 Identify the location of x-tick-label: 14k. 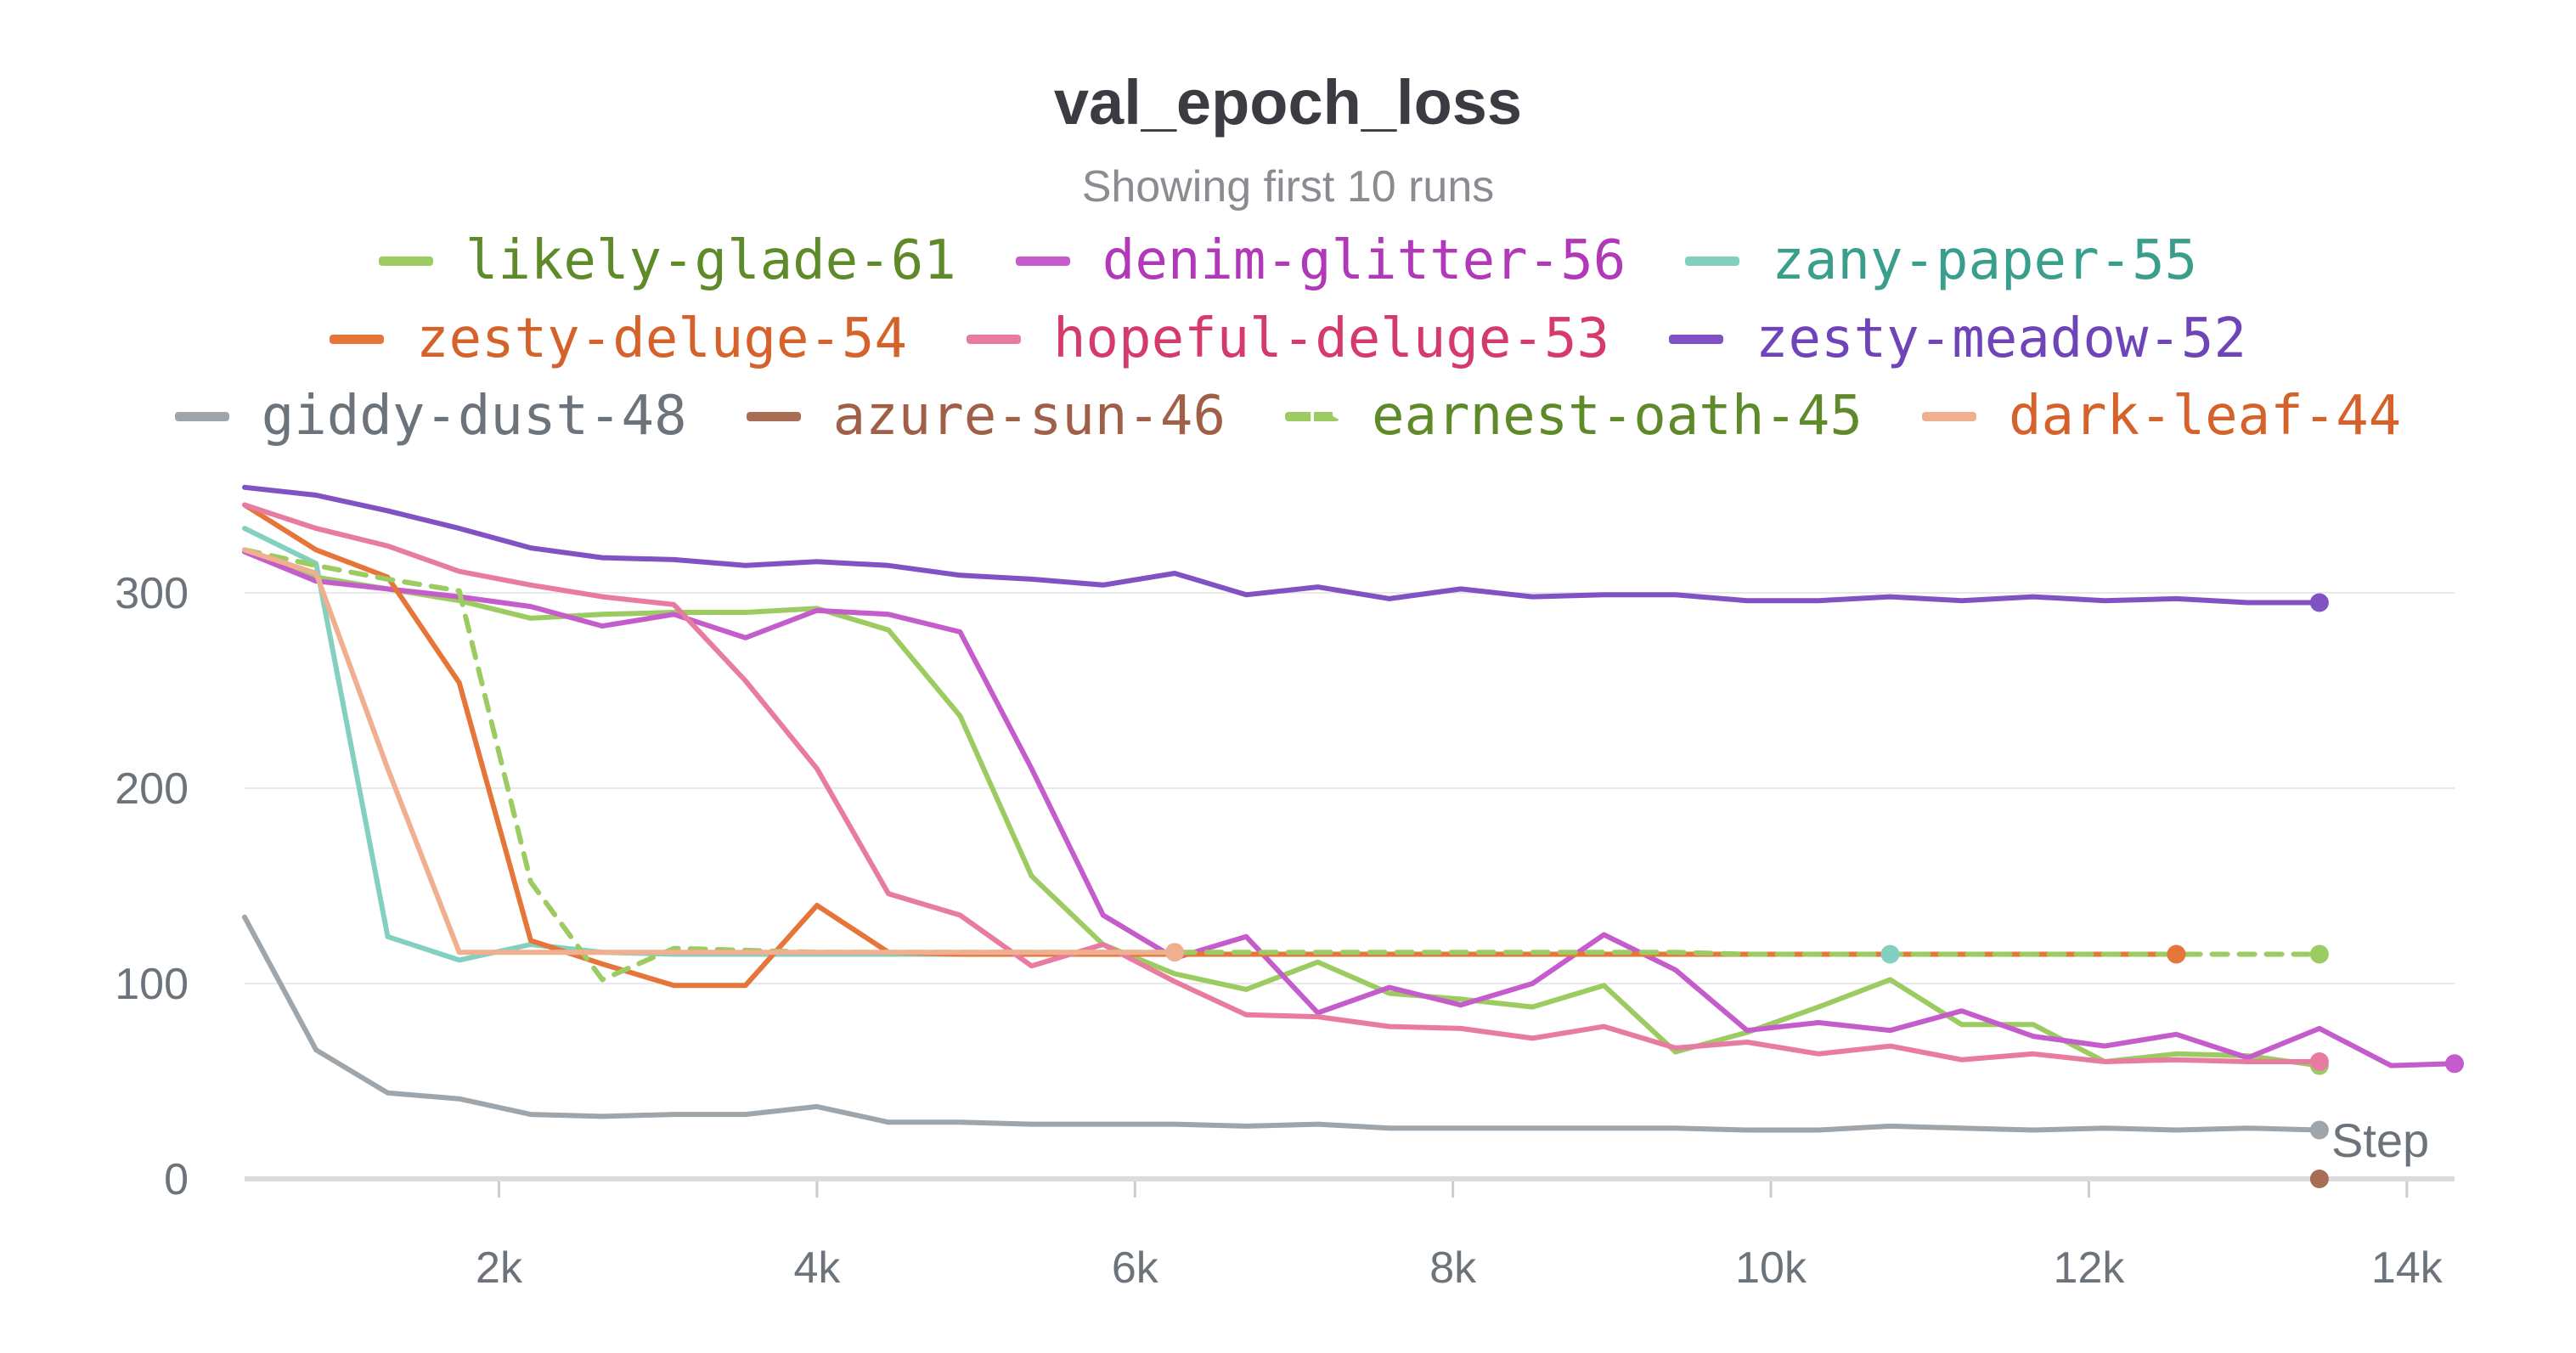
(2407, 1268).